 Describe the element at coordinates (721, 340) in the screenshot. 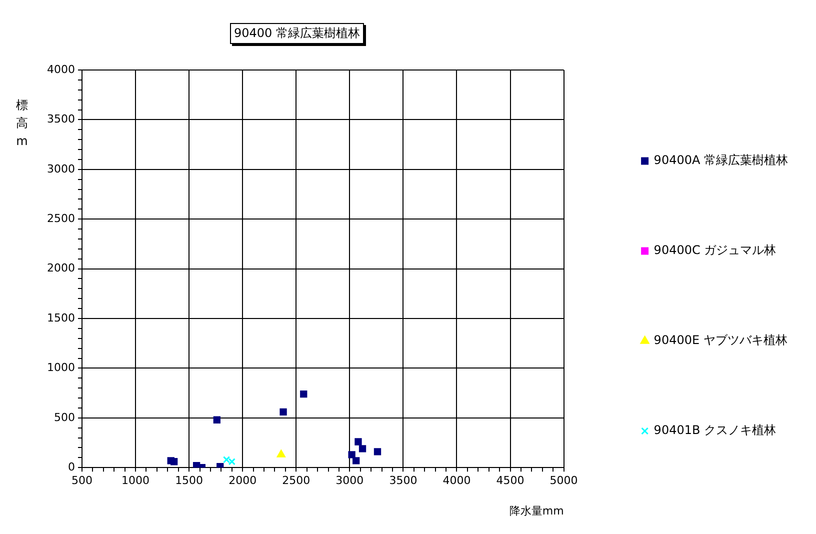

I see `legend-label: 90400E ヤブツバキ植林` at that location.